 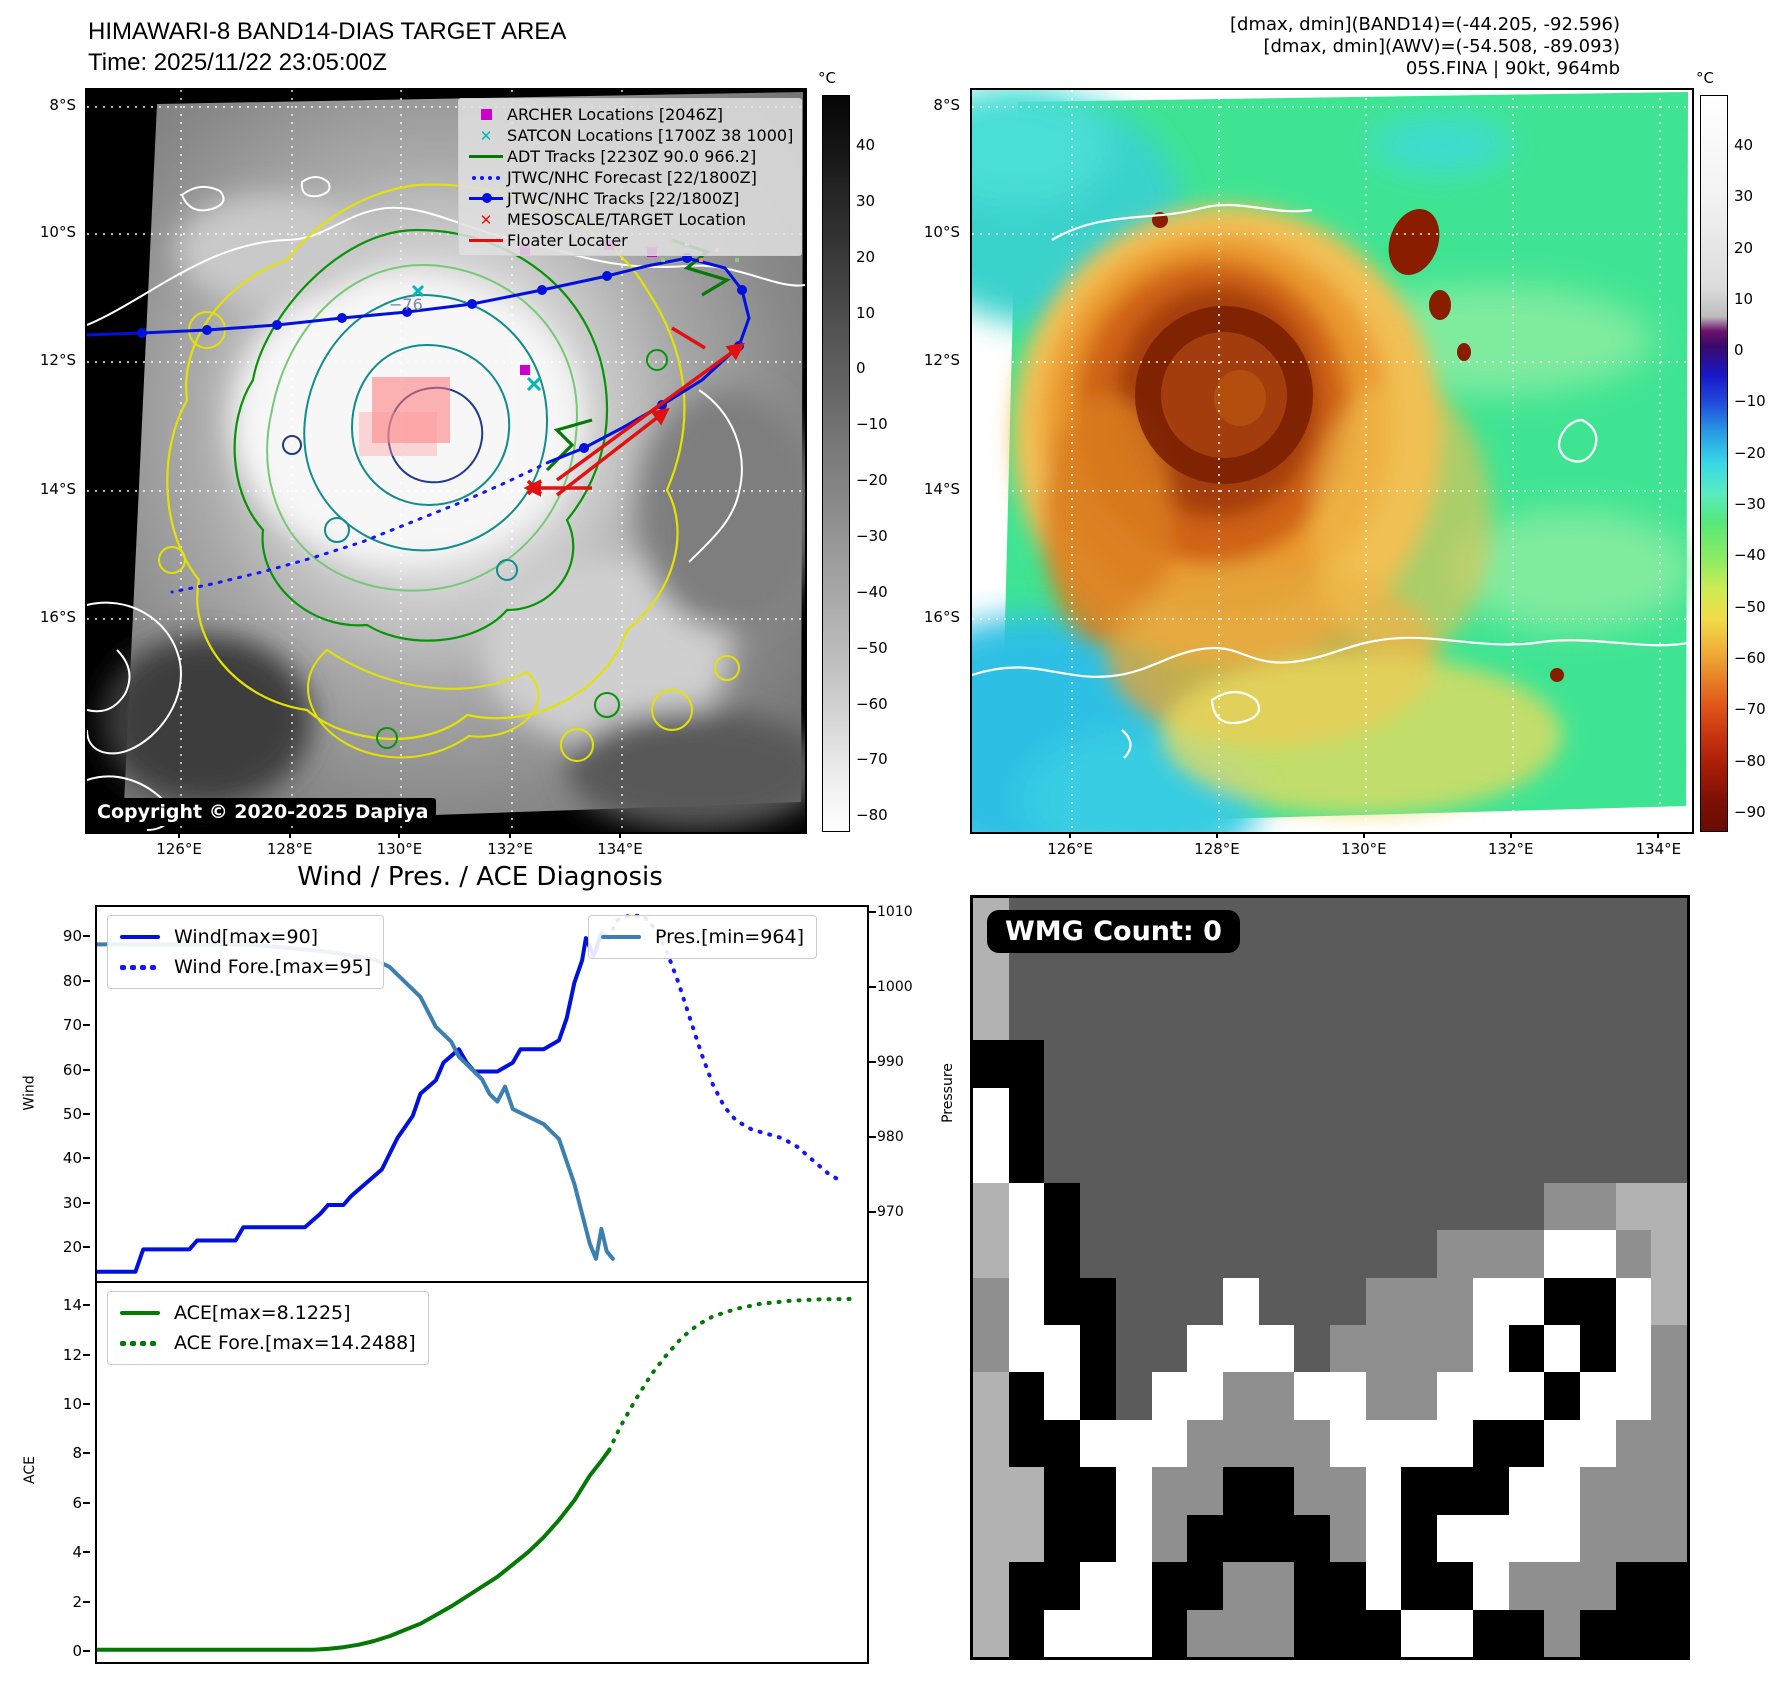 I want to click on ace-series, so click(x=474, y=1474).